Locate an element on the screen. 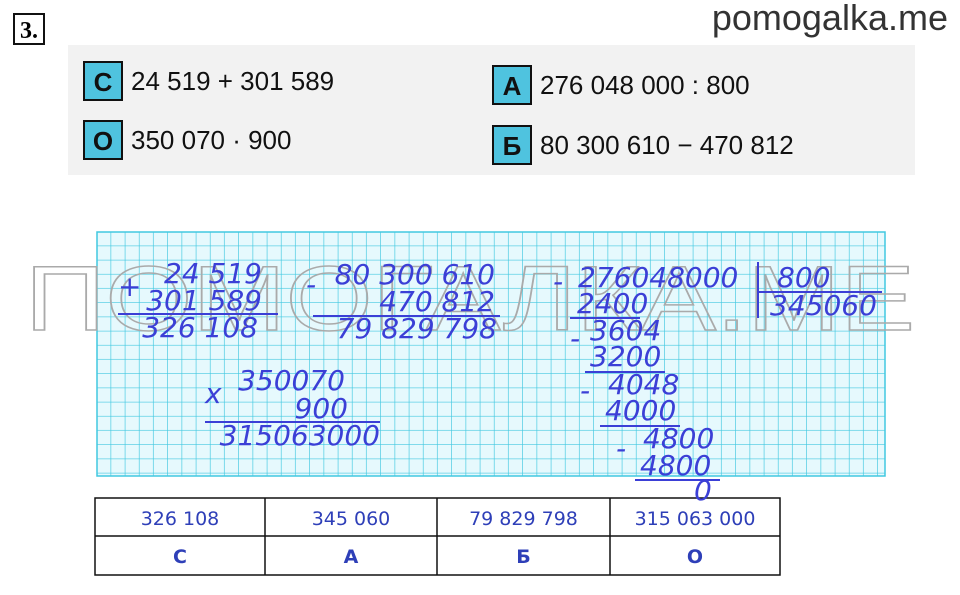 The width and height of the screenshot is (960, 595). handwritten-entry: 301 589 is located at coordinates (204, 300).